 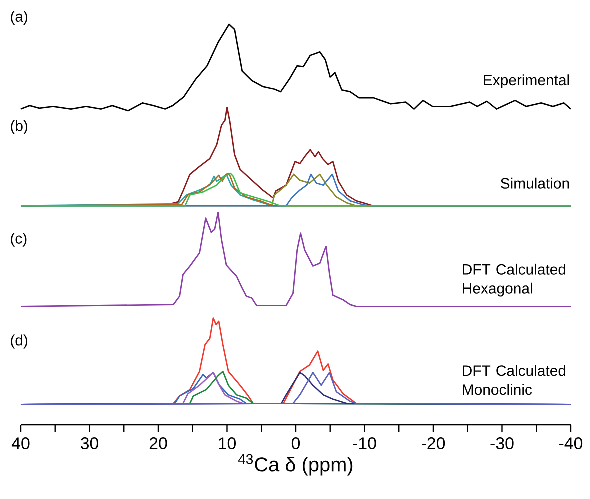 I want to click on x-tick-label: 20, so click(x=159, y=444).